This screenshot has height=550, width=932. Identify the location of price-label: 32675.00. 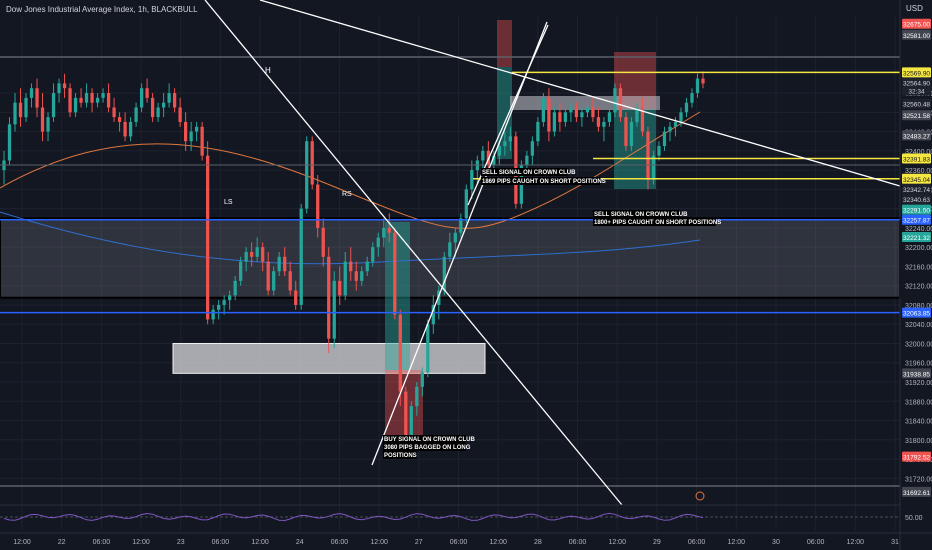
(916, 25).